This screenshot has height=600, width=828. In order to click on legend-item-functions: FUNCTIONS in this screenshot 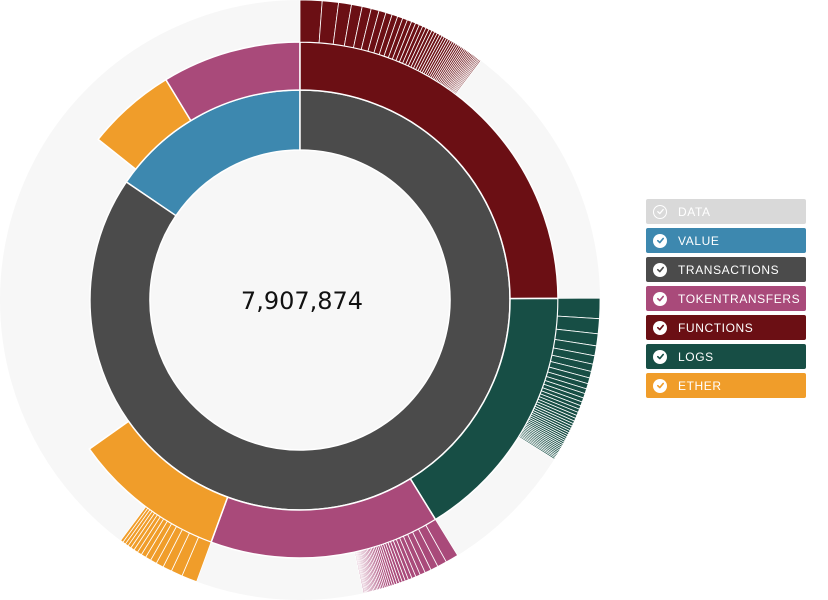, I will do `click(726, 327)`.